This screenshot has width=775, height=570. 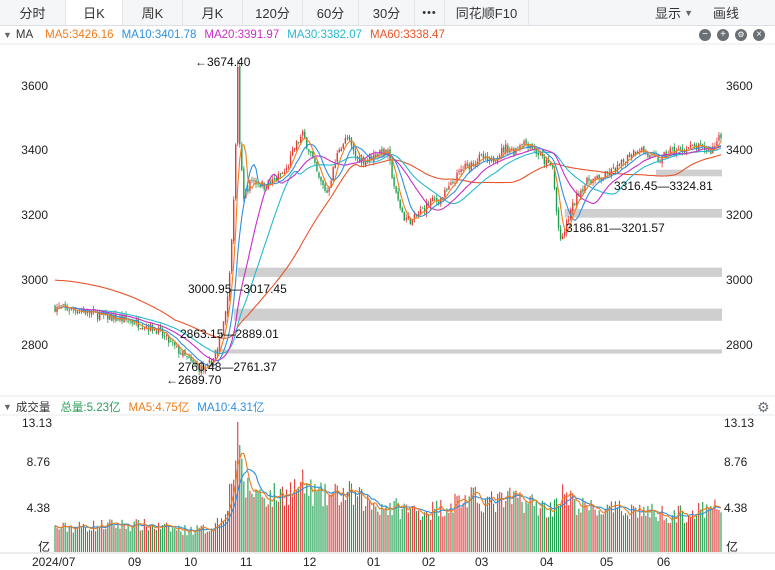 What do you see at coordinates (739, 150) in the screenshot?
I see `price-tick-3400-right: 3400` at bounding box center [739, 150].